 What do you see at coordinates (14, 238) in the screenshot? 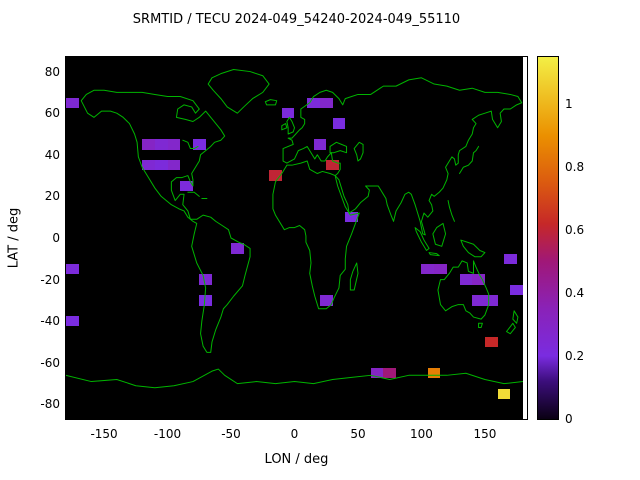
I see `y-axis-label: LAT / deg` at bounding box center [14, 238].